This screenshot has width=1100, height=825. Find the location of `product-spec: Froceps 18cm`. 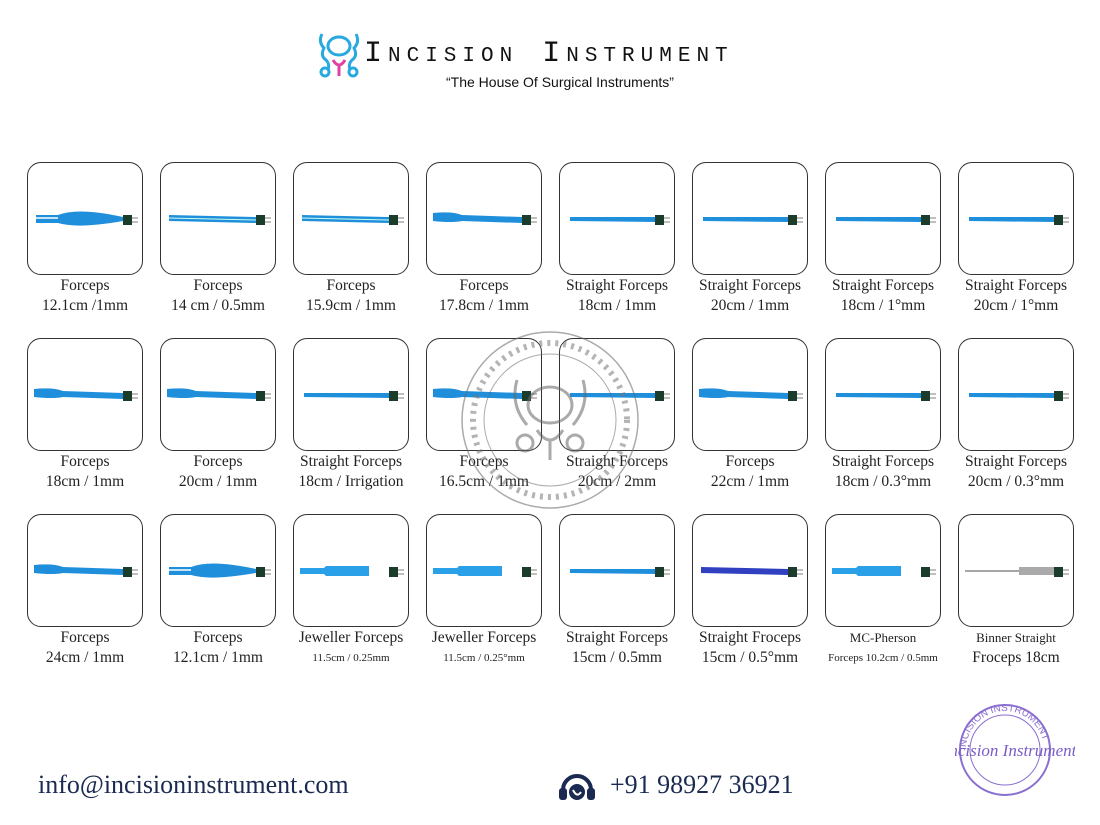

product-spec: Froceps 18cm is located at coordinates (1016, 657).